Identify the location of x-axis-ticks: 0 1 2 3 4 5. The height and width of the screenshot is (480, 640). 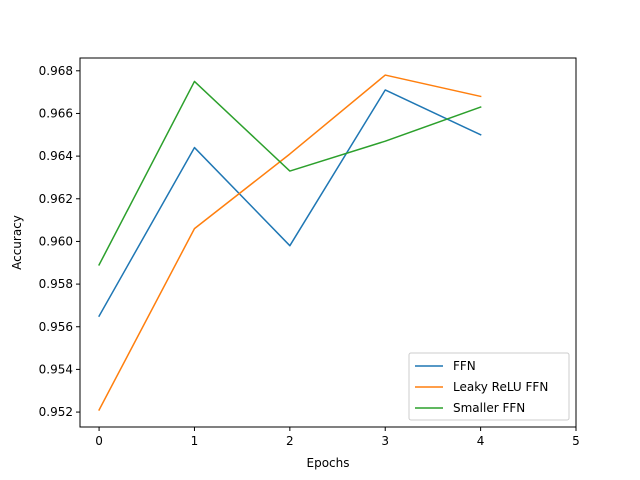
(337, 437).